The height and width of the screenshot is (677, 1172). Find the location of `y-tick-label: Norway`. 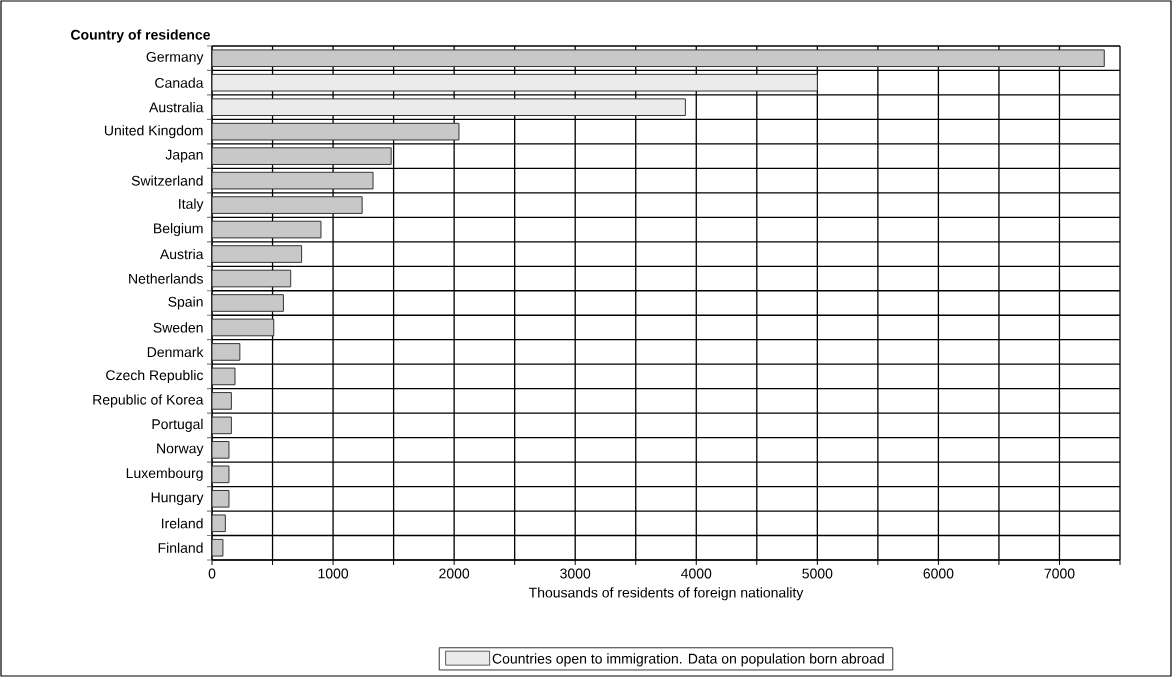

y-tick-label: Norway is located at coordinates (180, 450).